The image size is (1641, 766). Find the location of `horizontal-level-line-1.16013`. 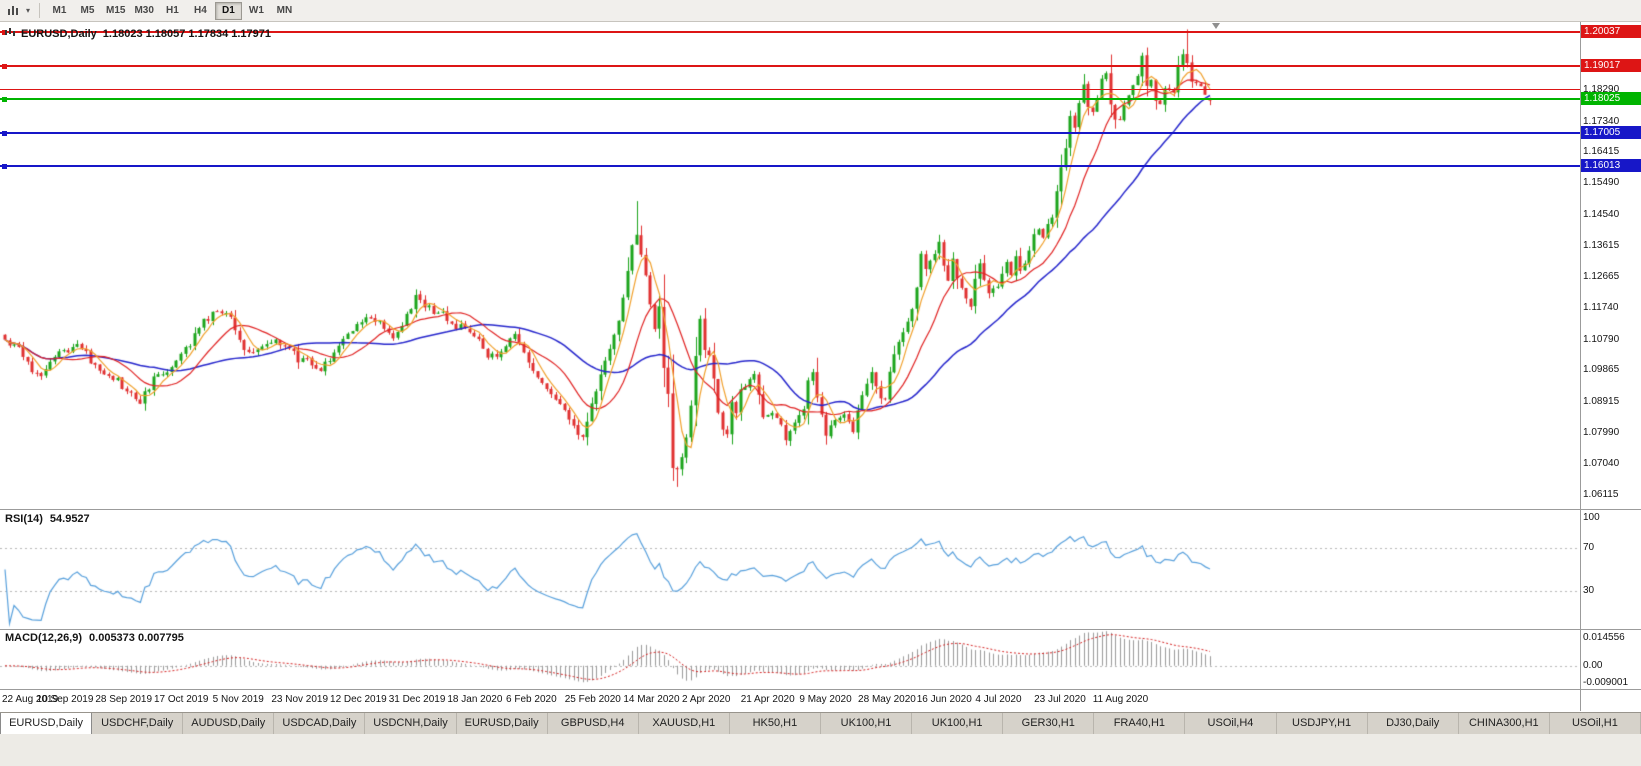

horizontal-level-line-1.16013 is located at coordinates (790, 165).